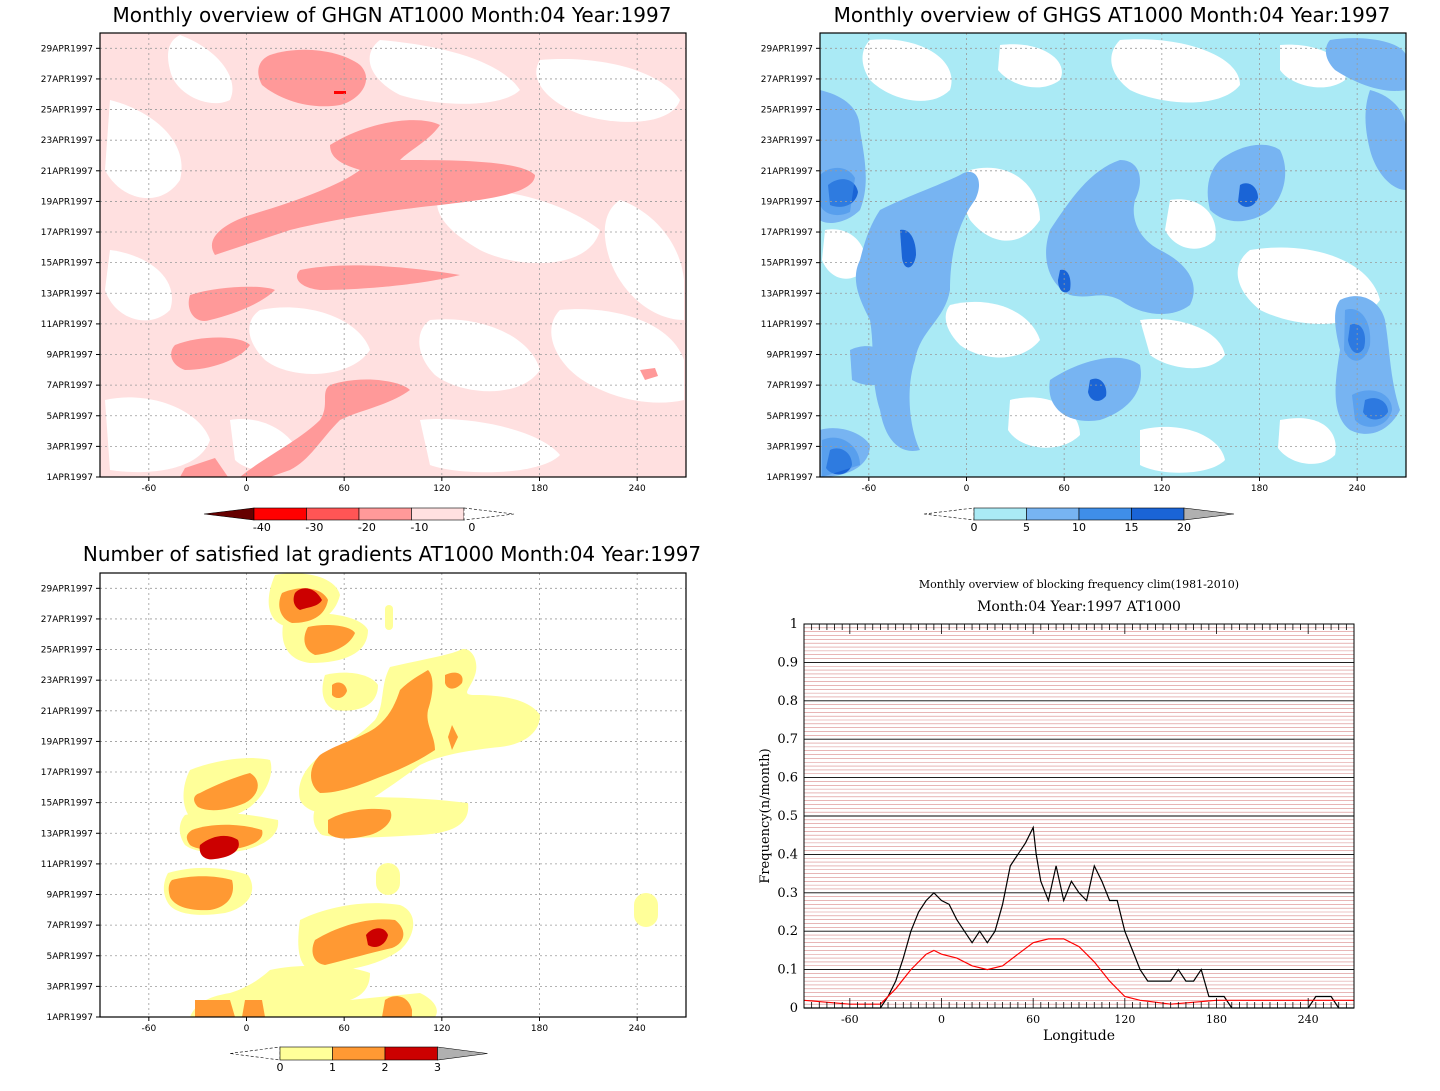  What do you see at coordinates (1079, 607) in the screenshot?
I see `frequency-subtitle: Month:04 Year:1997 AT1000` at bounding box center [1079, 607].